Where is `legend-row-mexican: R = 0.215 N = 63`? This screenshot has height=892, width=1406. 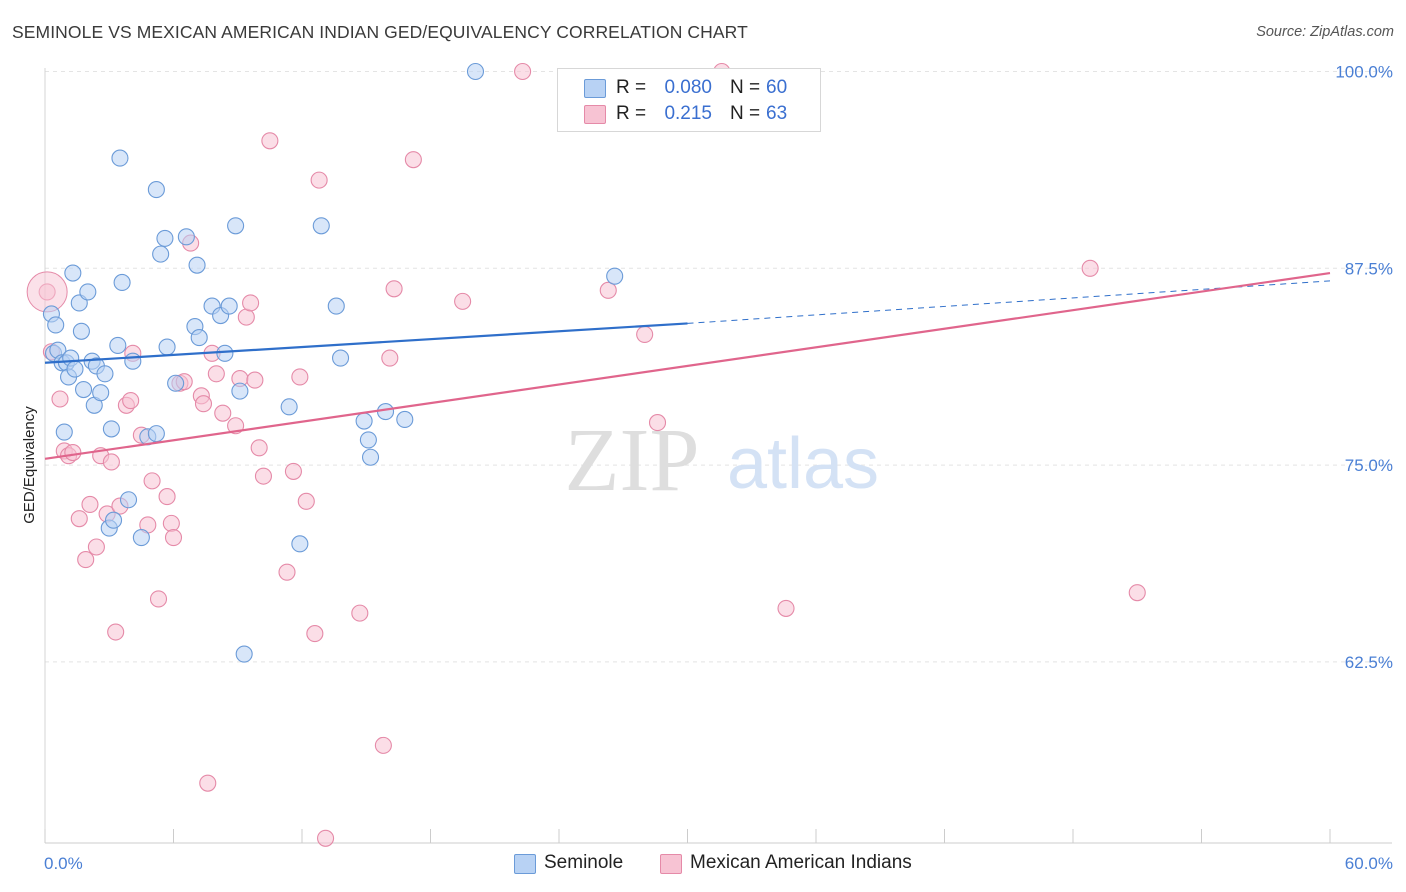
legend-row-mexican: R = 0.215 N = 63 is located at coordinates (689, 114).